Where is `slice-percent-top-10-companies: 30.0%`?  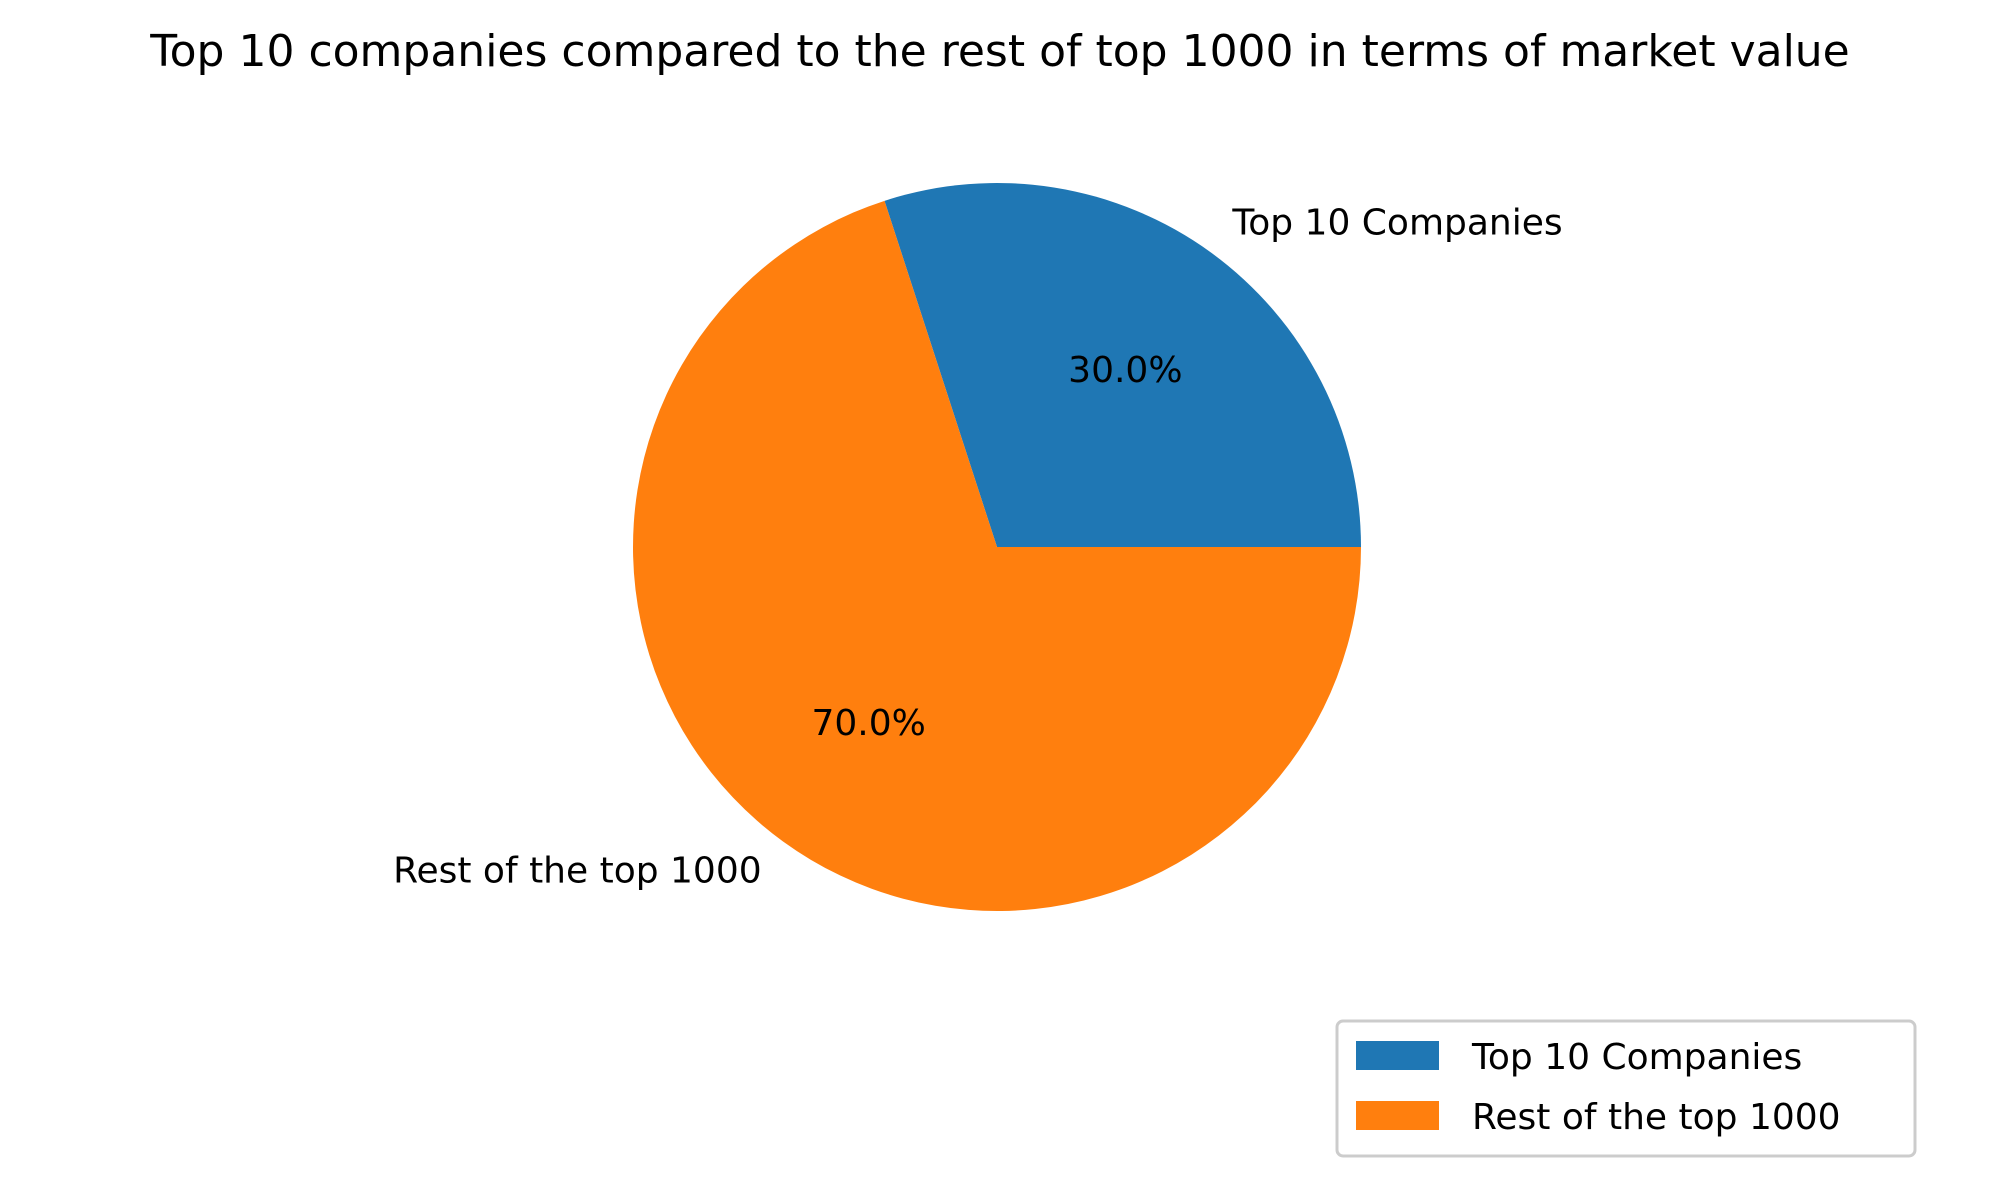 slice-percent-top-10-companies: 30.0% is located at coordinates (1125, 370).